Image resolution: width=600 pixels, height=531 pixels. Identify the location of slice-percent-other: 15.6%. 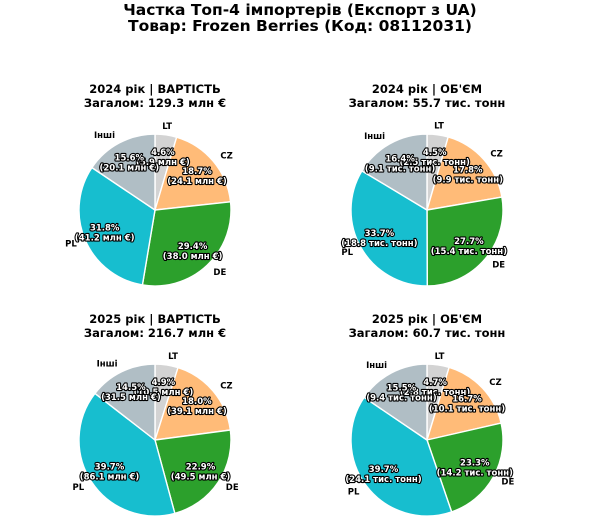
(130, 159).